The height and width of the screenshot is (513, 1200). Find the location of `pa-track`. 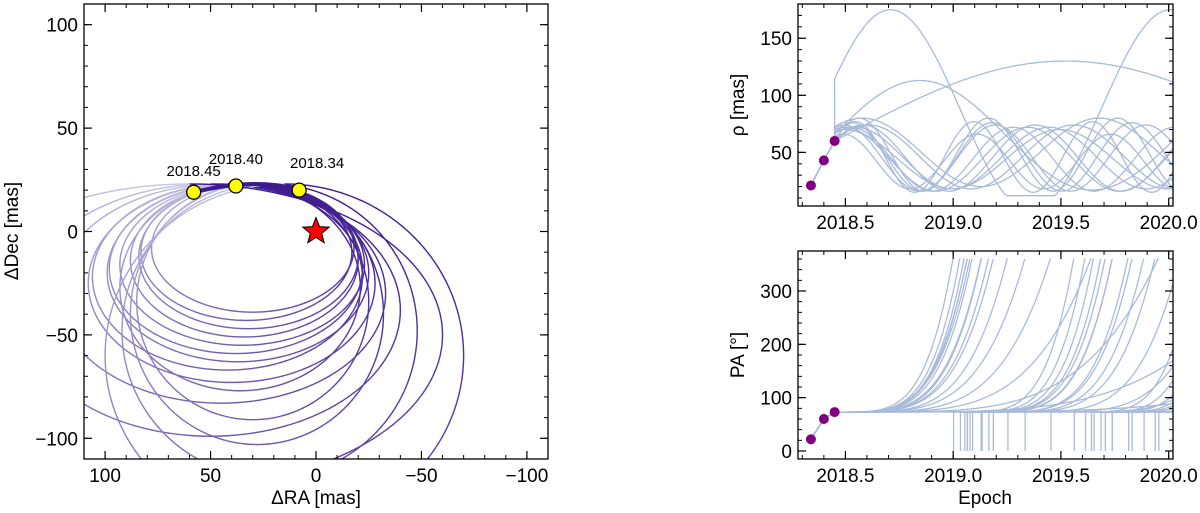

pa-track is located at coordinates (991, 354).